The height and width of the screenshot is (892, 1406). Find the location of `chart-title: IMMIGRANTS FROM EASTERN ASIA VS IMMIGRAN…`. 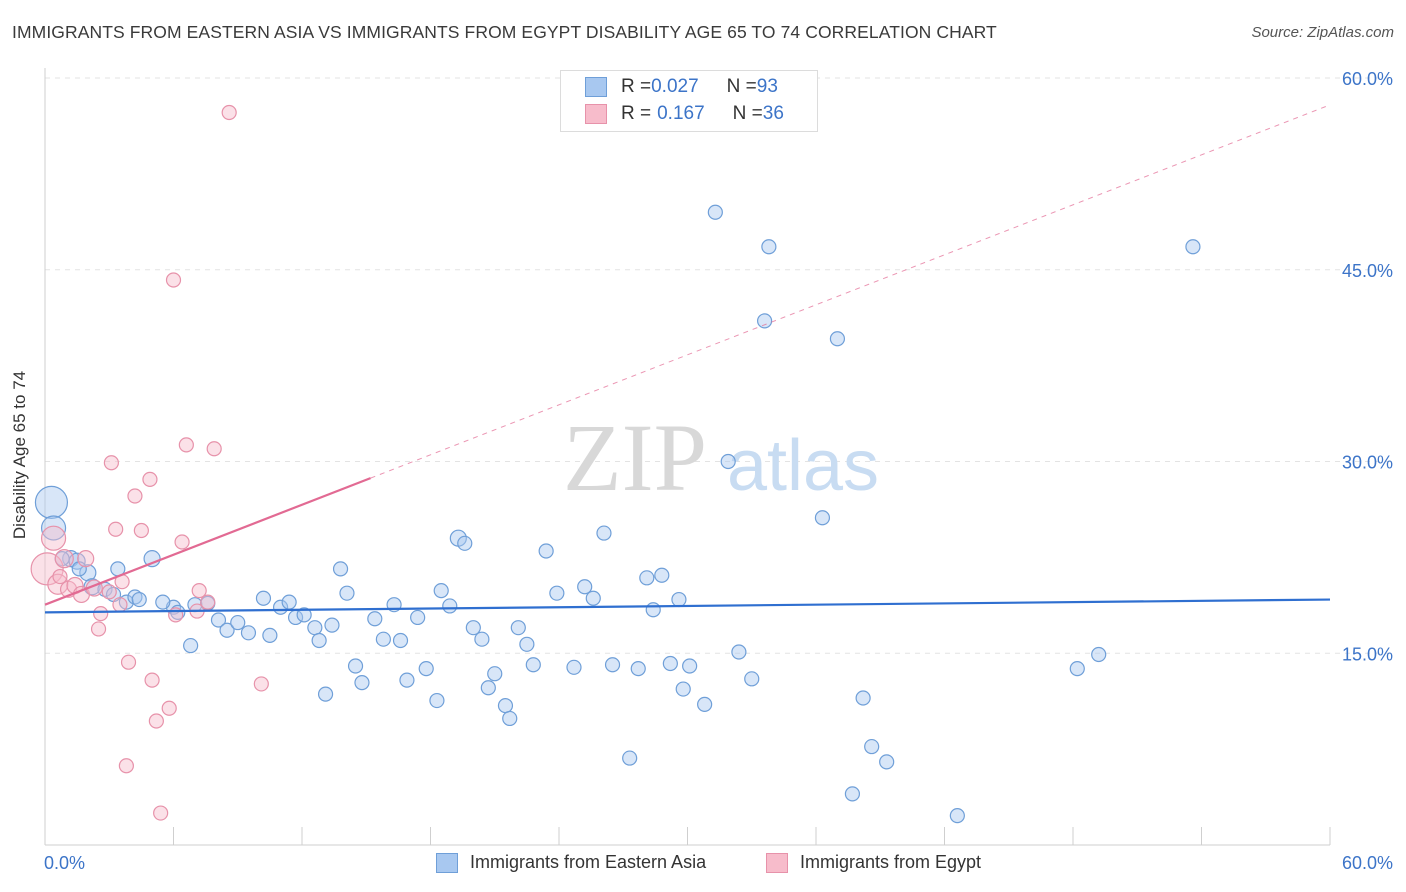

chart-title: IMMIGRANTS FROM EASTERN ASIA VS IMMIGRAN… is located at coordinates (504, 32).